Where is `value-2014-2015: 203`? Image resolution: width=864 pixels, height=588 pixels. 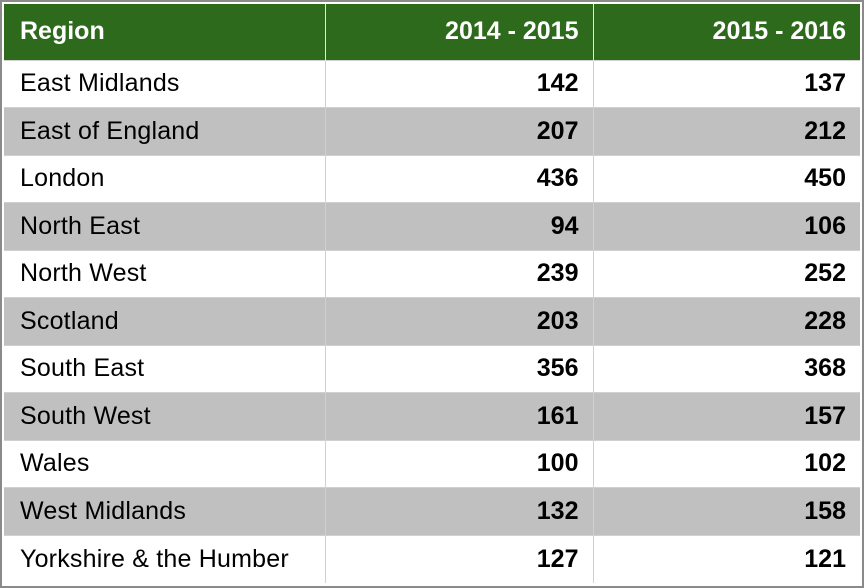 value-2014-2015: 203 is located at coordinates (458, 321).